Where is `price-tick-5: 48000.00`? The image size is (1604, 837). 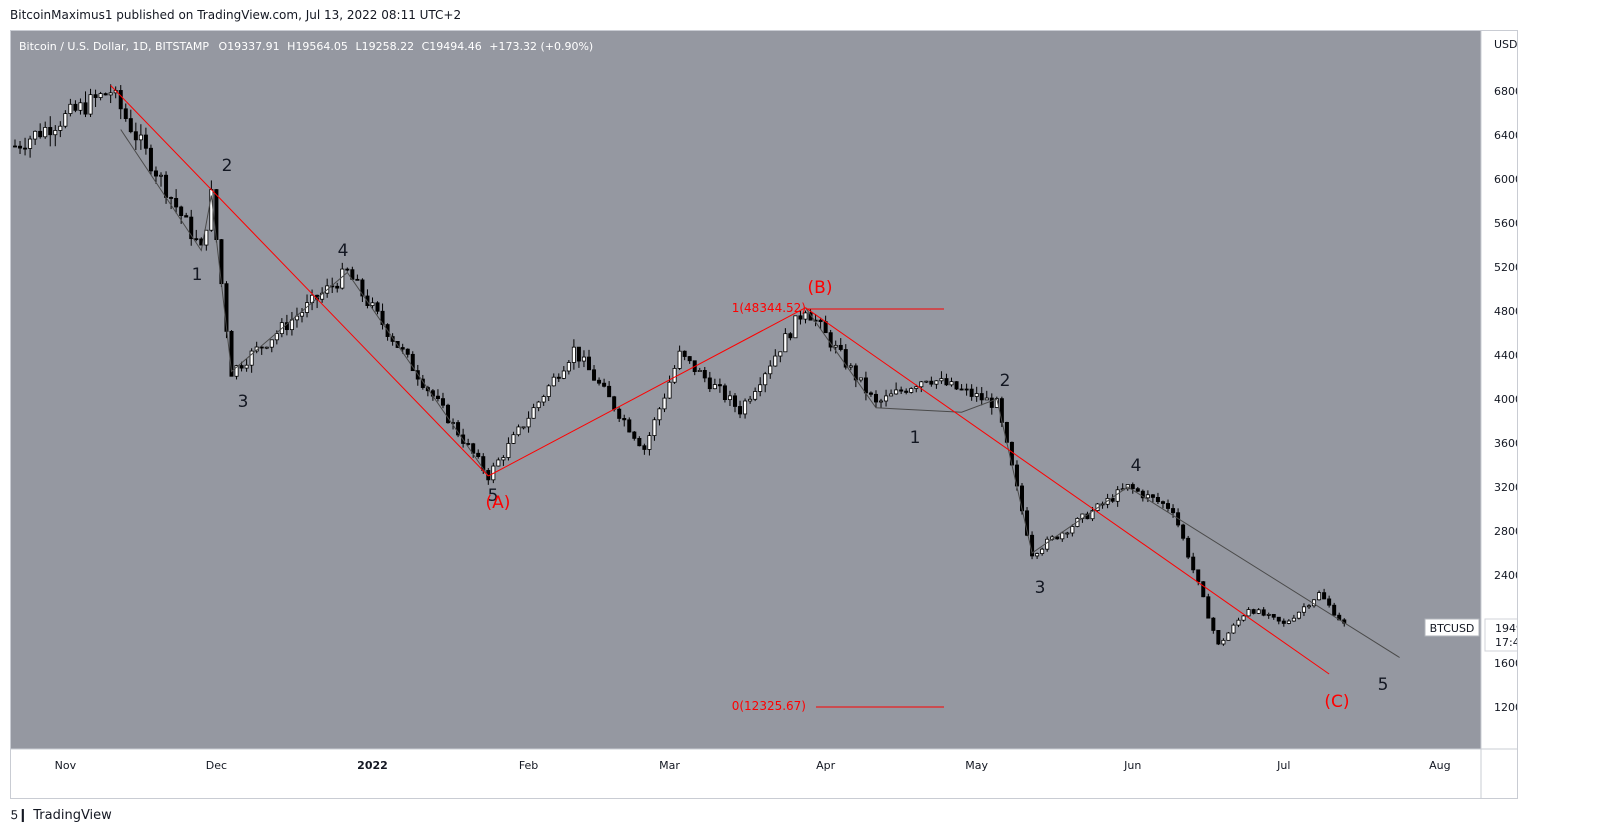
price-tick-5: 48000.00 is located at coordinates (1505, 311).